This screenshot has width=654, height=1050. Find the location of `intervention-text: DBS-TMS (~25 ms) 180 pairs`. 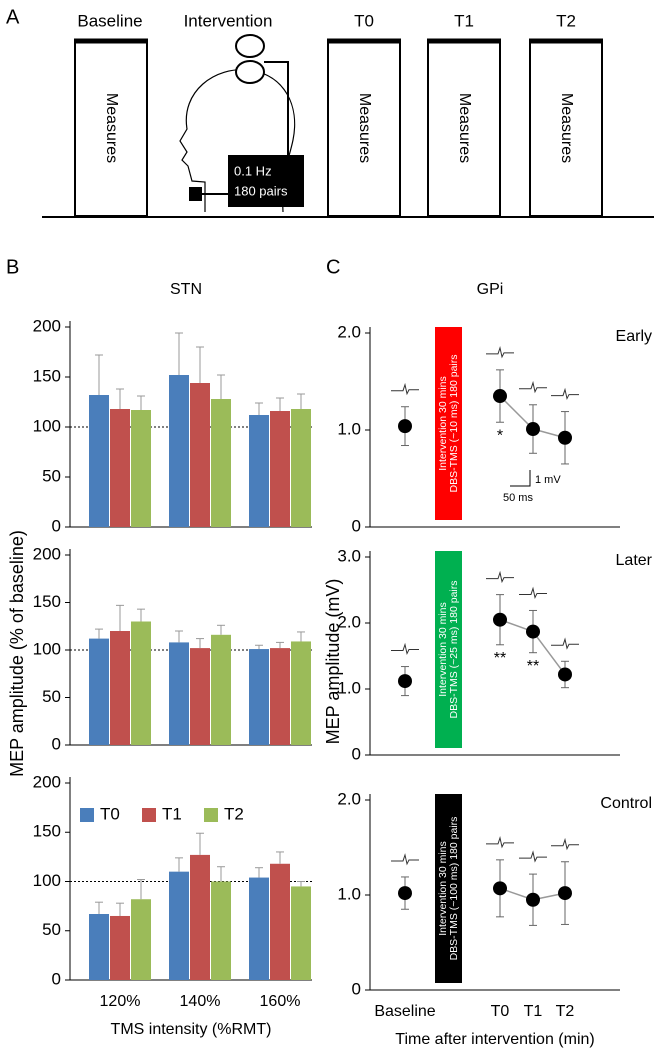

intervention-text: DBS-TMS (~25 ms) 180 pairs is located at coordinates (454, 650).